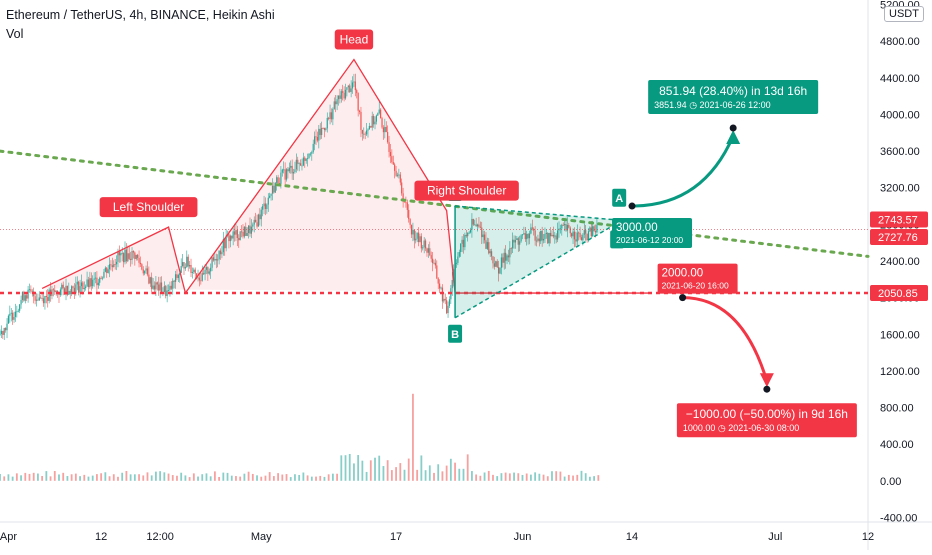  What do you see at coordinates (897, 445) in the screenshot?
I see `y-tick-label: 400.00` at bounding box center [897, 445].